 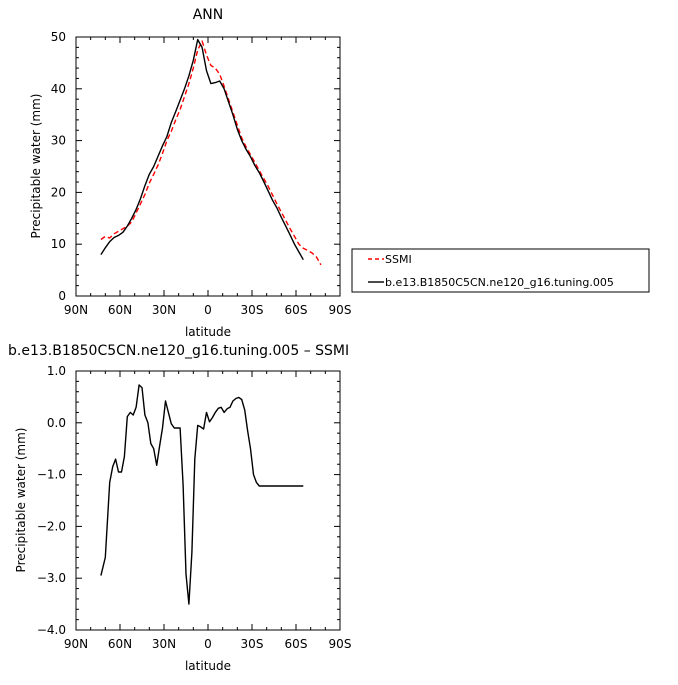 I want to click on y-tick-label: 0.0, so click(x=56, y=423).